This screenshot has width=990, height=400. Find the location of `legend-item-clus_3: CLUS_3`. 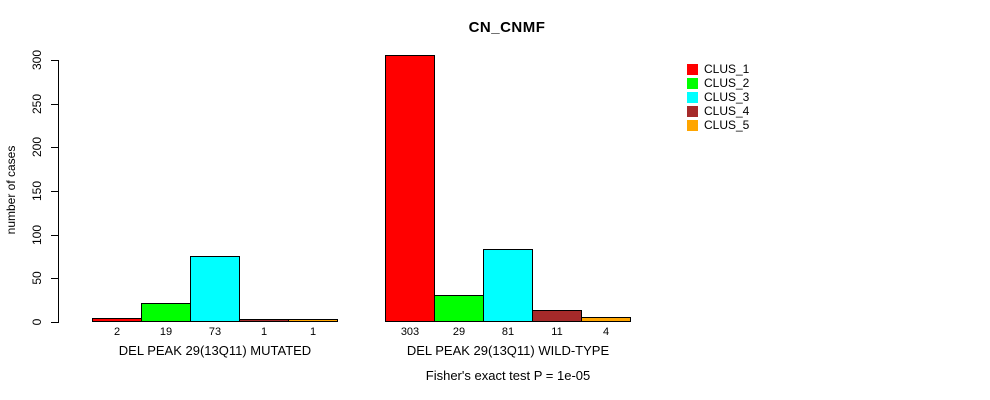

legend-item-clus_3: CLUS_3 is located at coordinates (718, 97).